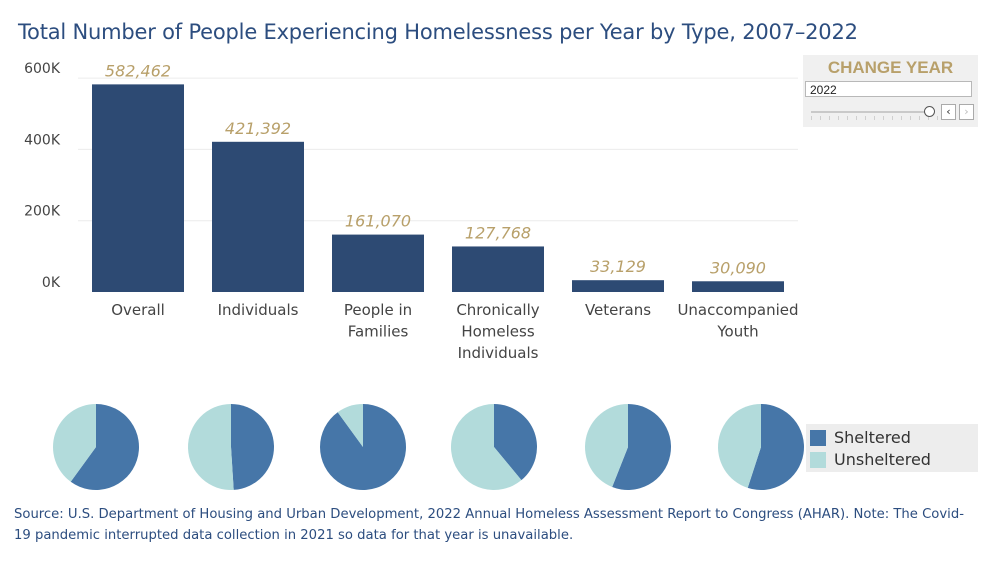 This screenshot has width=992, height=572. What do you see at coordinates (138, 70) in the screenshot?
I see `data-label: 582,462` at bounding box center [138, 70].